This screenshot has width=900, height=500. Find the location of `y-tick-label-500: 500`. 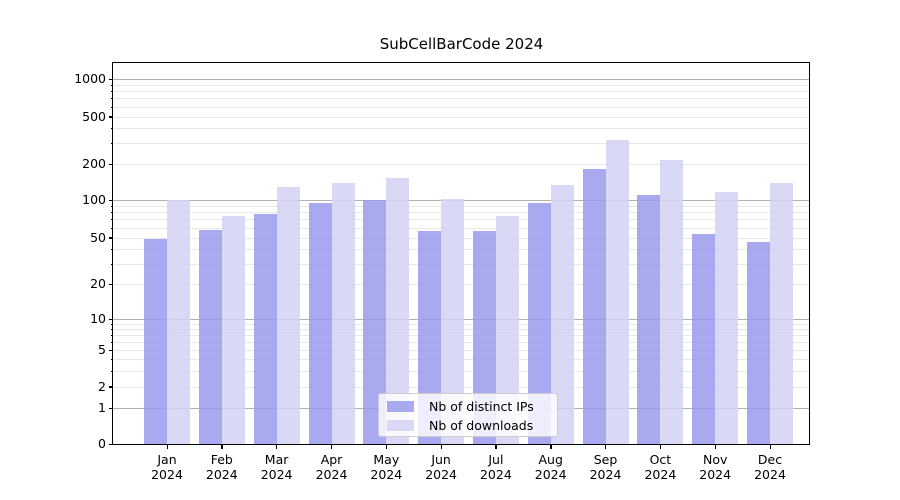

y-tick-label-500: 500 is located at coordinates (94, 116).